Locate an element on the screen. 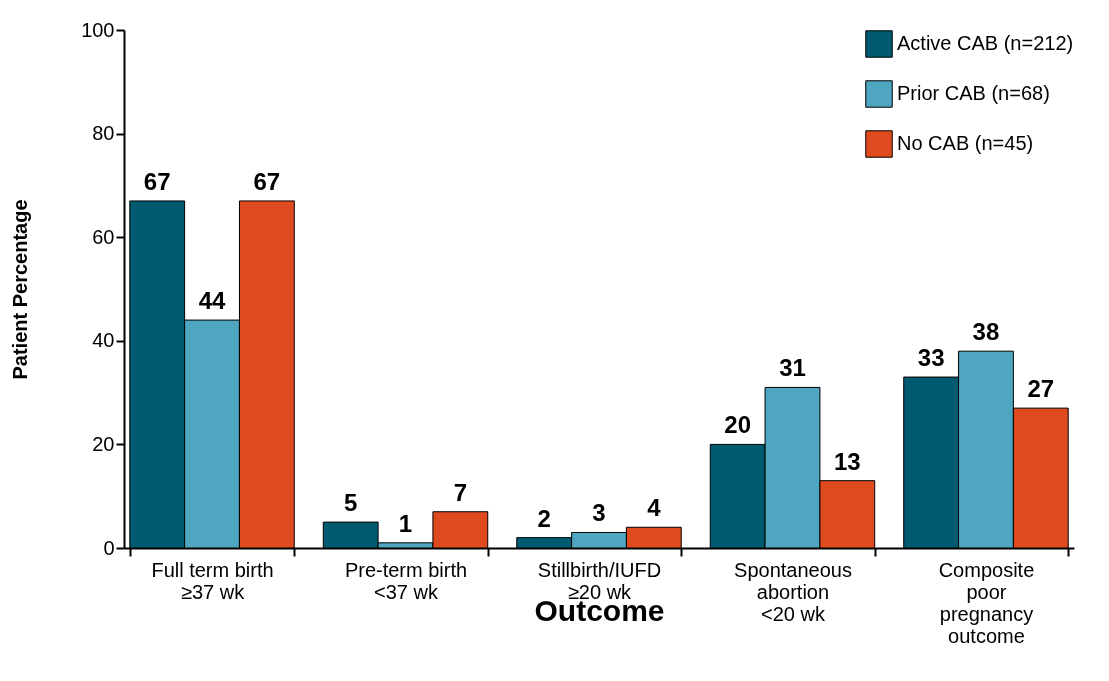 The image size is (1109, 681). x-tick-label: Full term birth ≥37 wk is located at coordinates (212, 580).